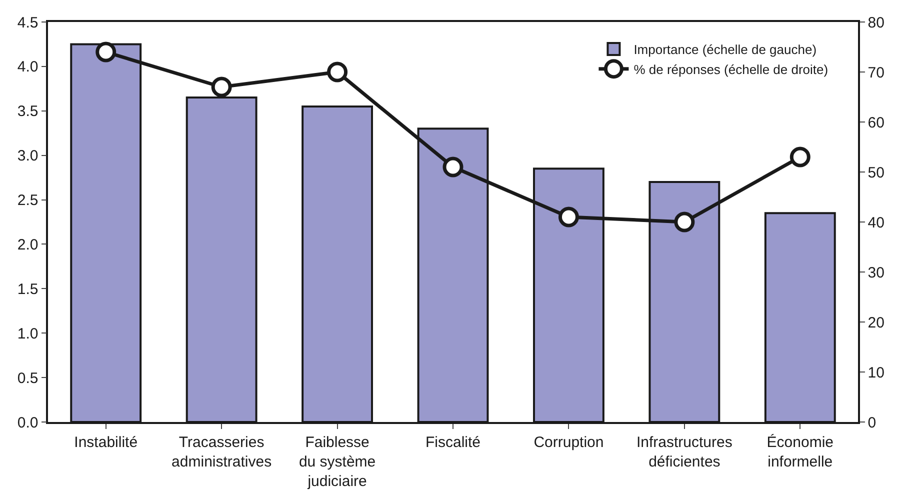  Describe the element at coordinates (876, 373) in the screenshot. I see `y2-tick-label: 10` at that location.